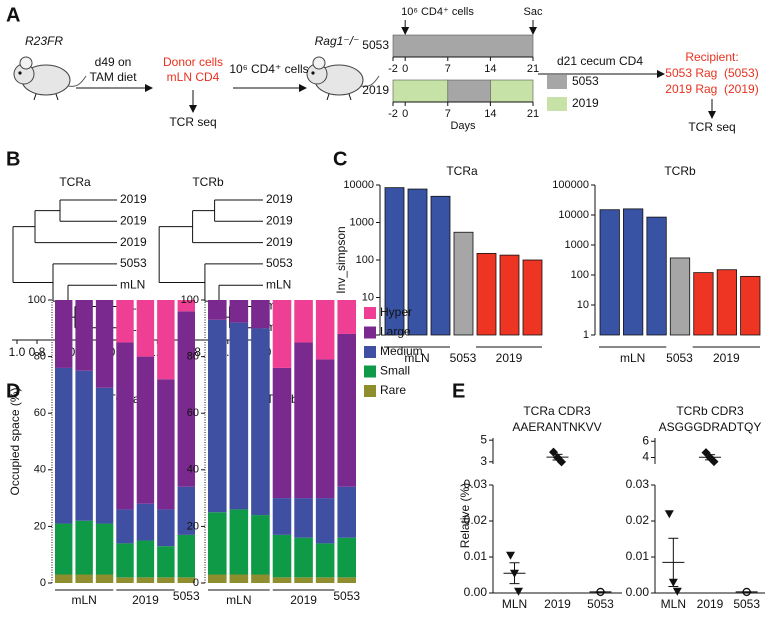 This screenshot has width=771, height=640. I want to click on transfer: 10⁶ CD4⁺ cells, so click(268, 69).